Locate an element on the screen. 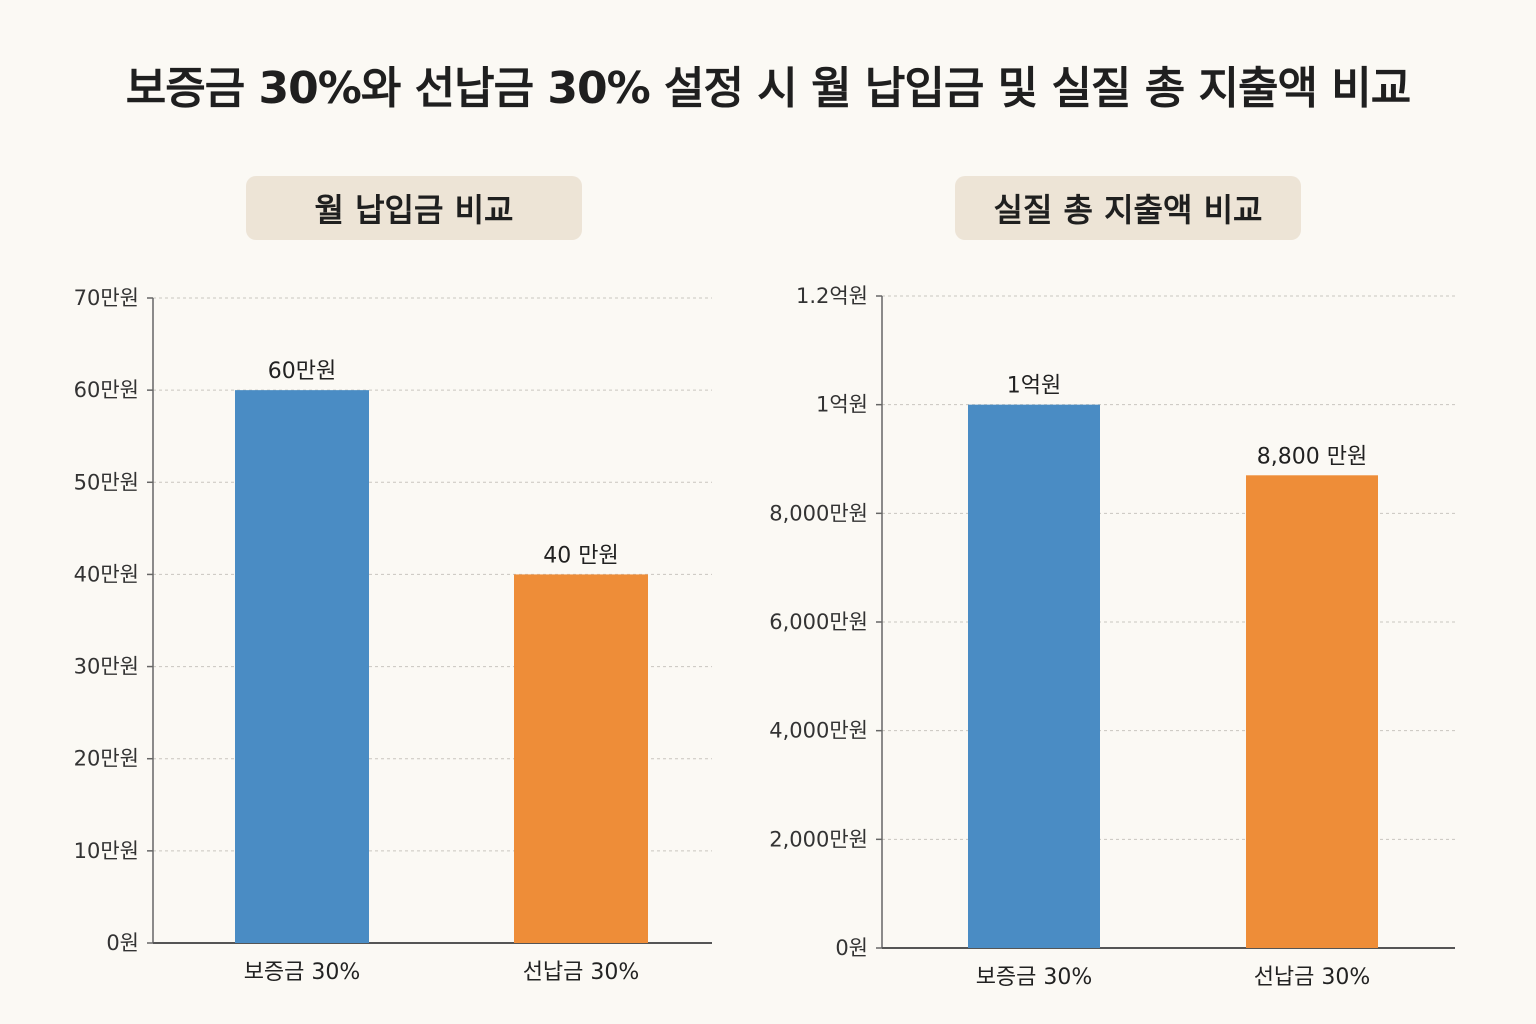  data-label: 40 만원 is located at coordinates (580, 555).